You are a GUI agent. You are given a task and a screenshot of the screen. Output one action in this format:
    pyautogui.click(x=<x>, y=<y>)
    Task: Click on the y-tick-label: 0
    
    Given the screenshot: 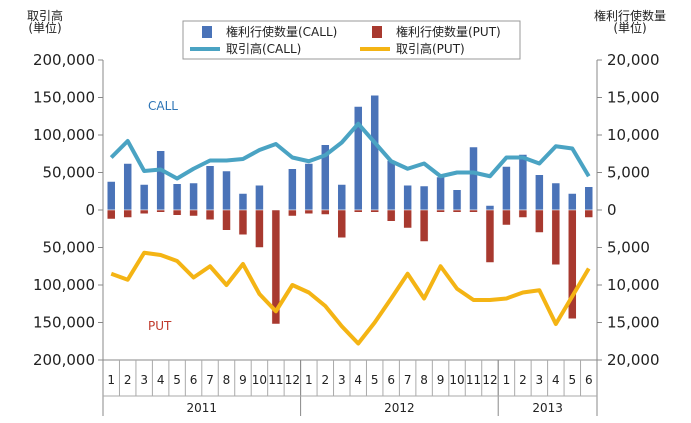 What is the action you would take?
    pyautogui.click(x=90, y=210)
    